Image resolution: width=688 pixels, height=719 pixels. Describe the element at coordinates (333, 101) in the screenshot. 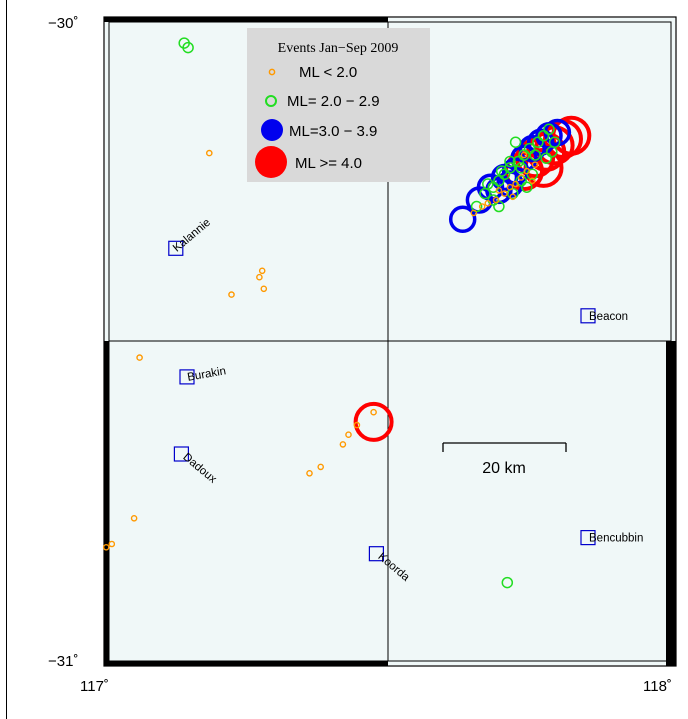

I see `legend-item-ml-2: ML= 2.0 − 2.9` at that location.